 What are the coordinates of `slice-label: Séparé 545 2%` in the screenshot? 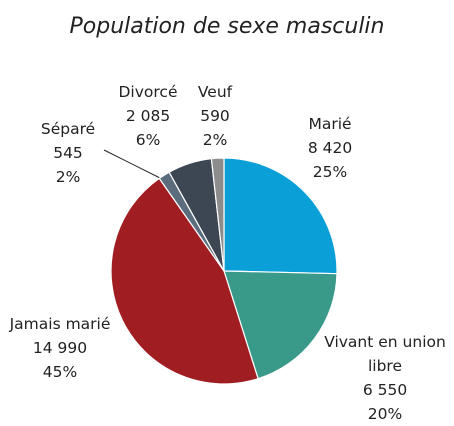 It's located at (68, 153).